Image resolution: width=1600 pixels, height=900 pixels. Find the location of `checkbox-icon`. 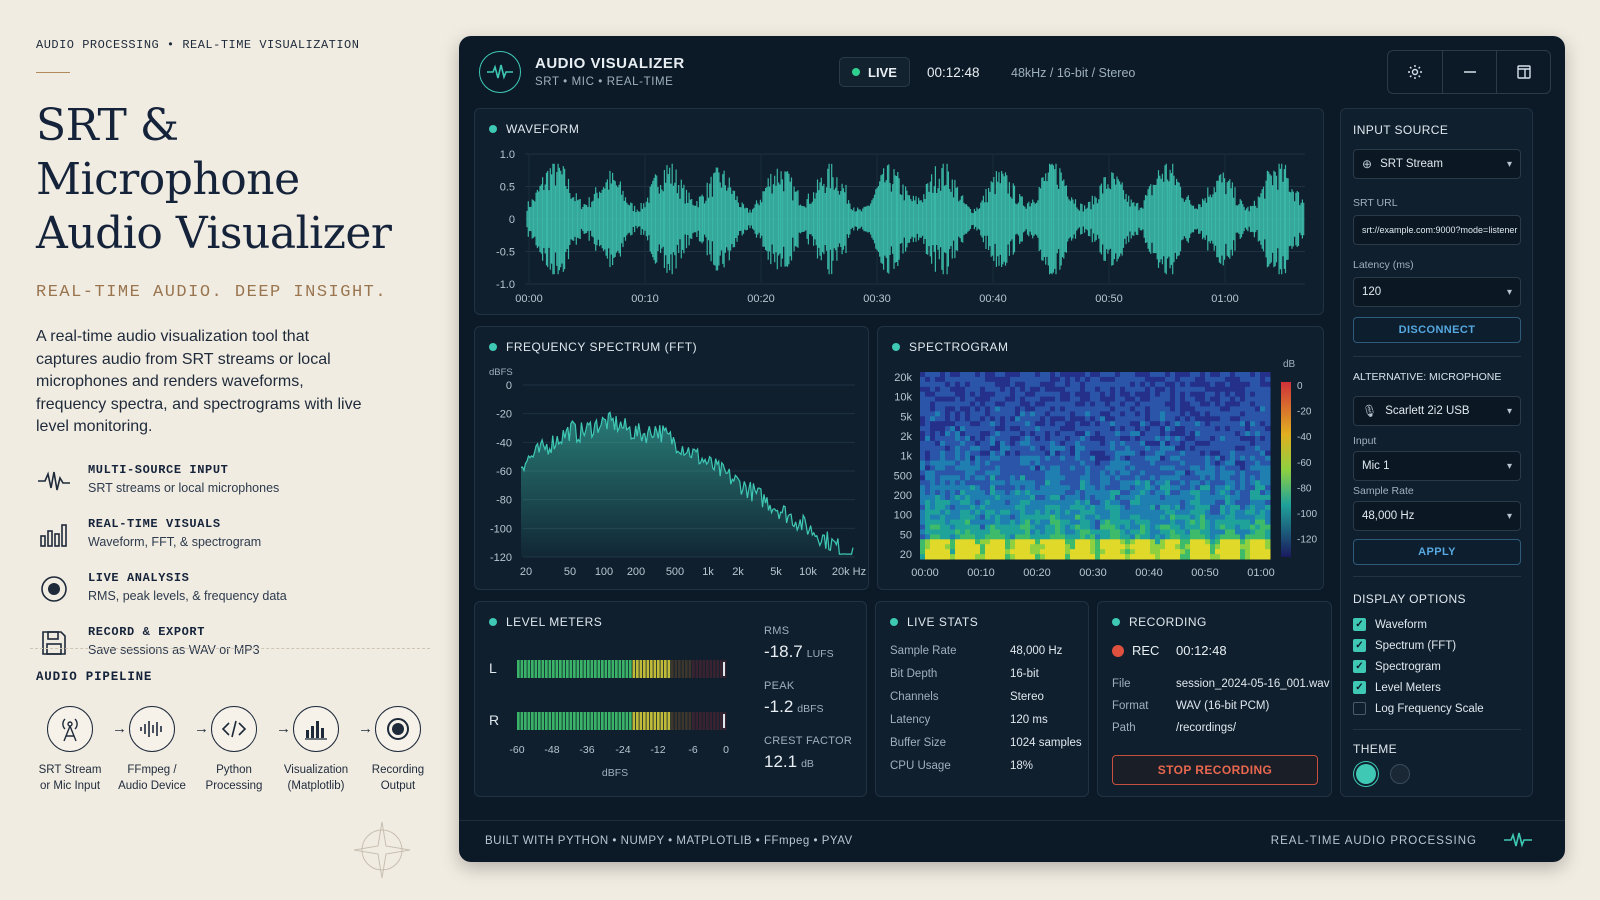

checkbox-icon is located at coordinates (1359, 708).